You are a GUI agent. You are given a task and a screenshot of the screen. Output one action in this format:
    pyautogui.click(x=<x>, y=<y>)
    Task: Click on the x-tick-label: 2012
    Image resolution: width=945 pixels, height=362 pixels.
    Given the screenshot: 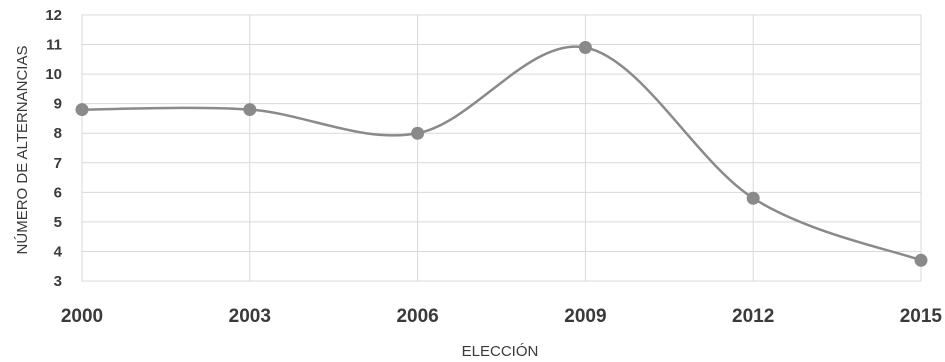 What is the action you would take?
    pyautogui.click(x=753, y=316)
    